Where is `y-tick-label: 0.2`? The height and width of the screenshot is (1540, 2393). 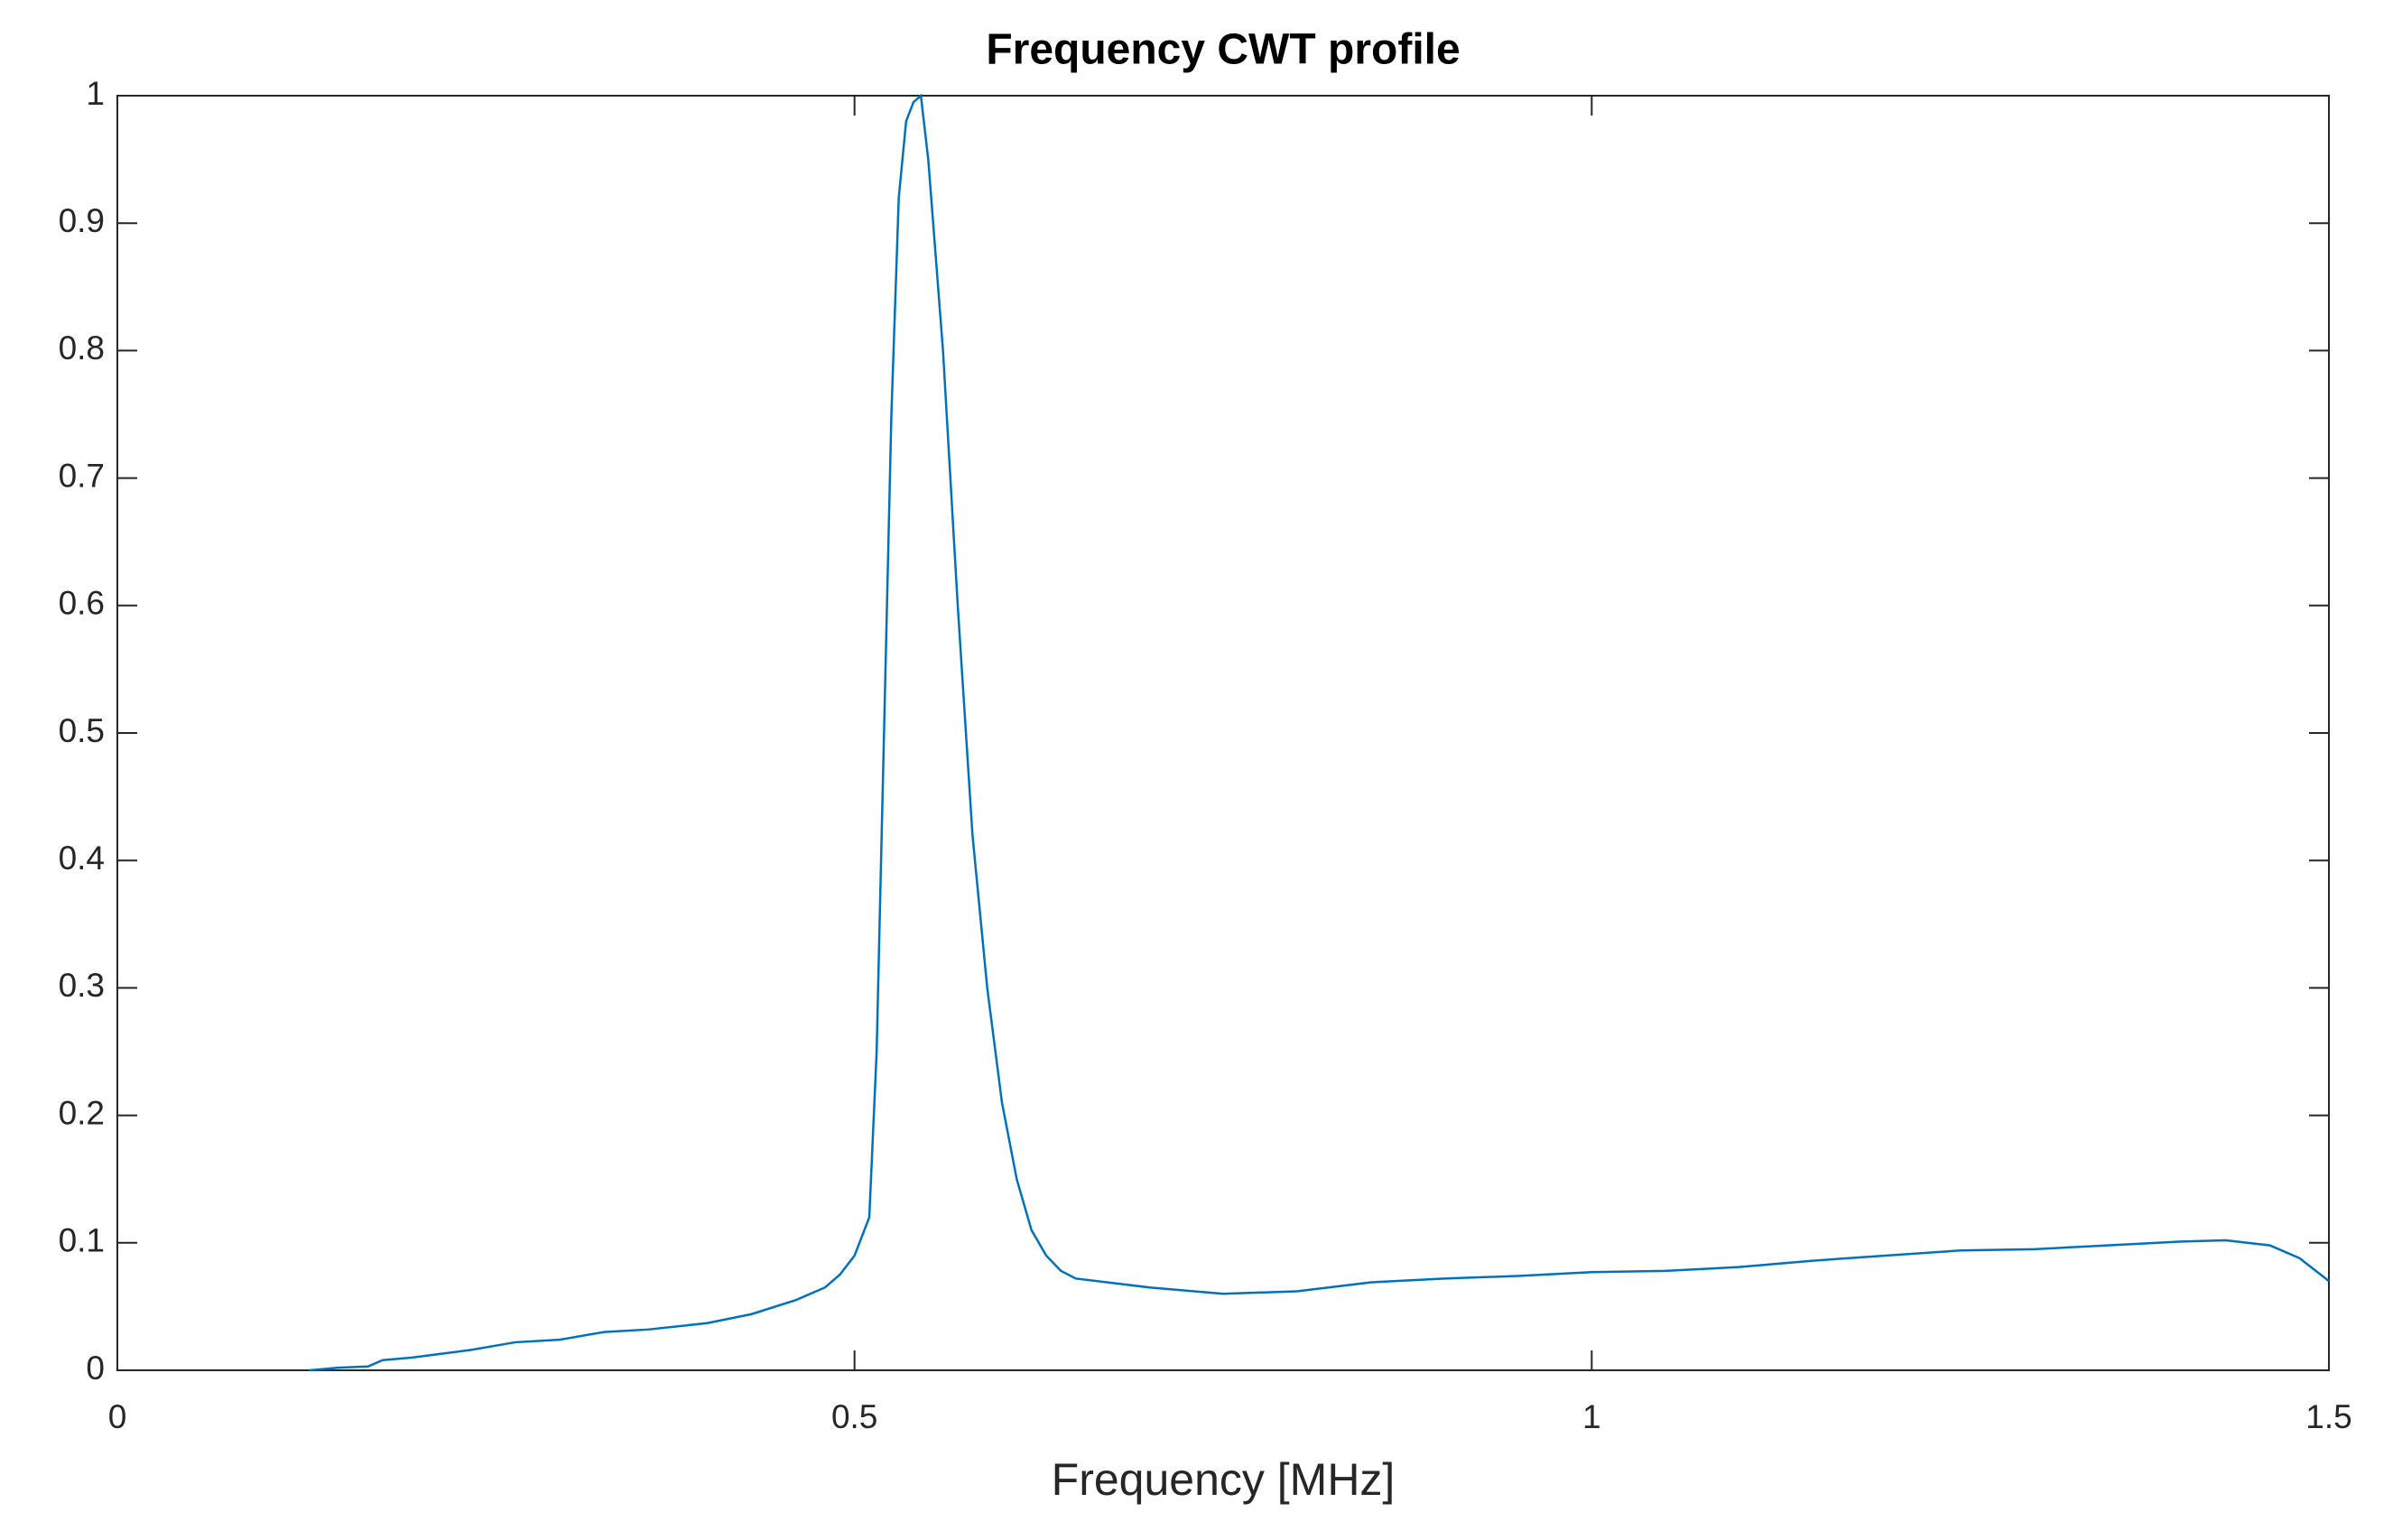
y-tick-label: 0.2 is located at coordinates (82, 1112).